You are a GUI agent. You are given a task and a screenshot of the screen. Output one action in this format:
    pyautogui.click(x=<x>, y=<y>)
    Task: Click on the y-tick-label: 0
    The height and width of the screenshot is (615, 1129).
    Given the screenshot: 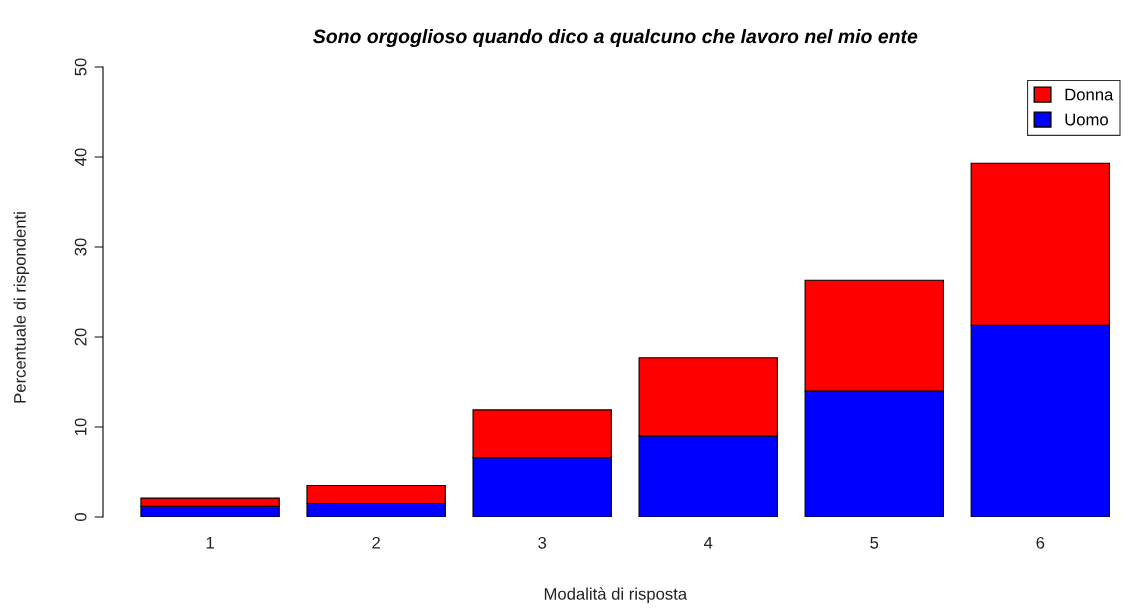 What is the action you would take?
    pyautogui.click(x=80, y=517)
    